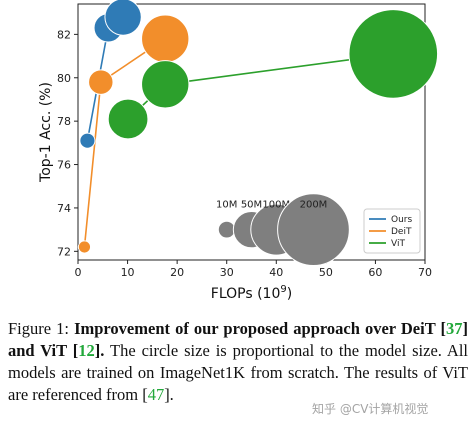 The width and height of the screenshot is (474, 422). What do you see at coordinates (64, 78) in the screenshot?
I see `y-tick-label-4: 80` at bounding box center [64, 78].